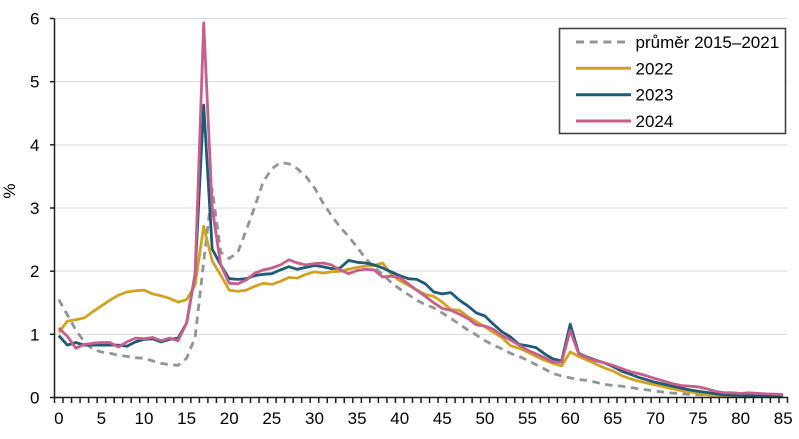 The height and width of the screenshot is (439, 799). I want to click on svg-text: 2024, so click(655, 121).